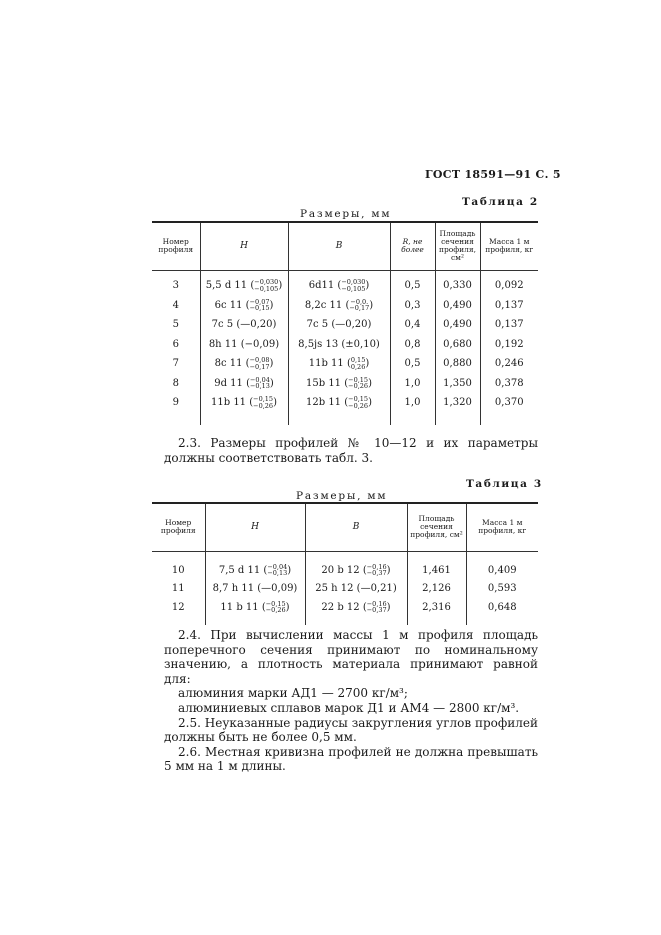 Image resolution: width=661 pixels, height=935 pixels. I want to click on tolerance: 0,15 0,26, so click(358, 363).